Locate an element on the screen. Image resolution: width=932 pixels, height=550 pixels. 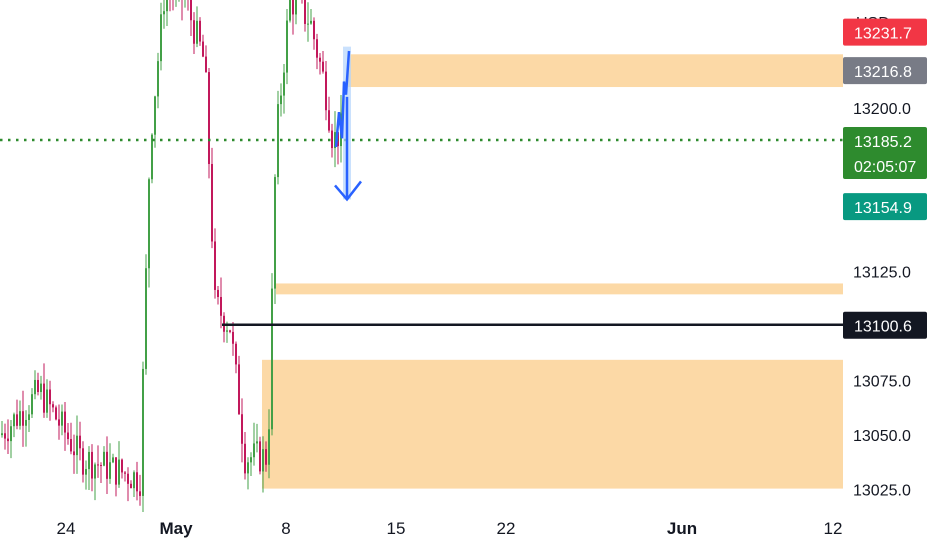
price-badge-label: 13154.9 is located at coordinates (883, 208).